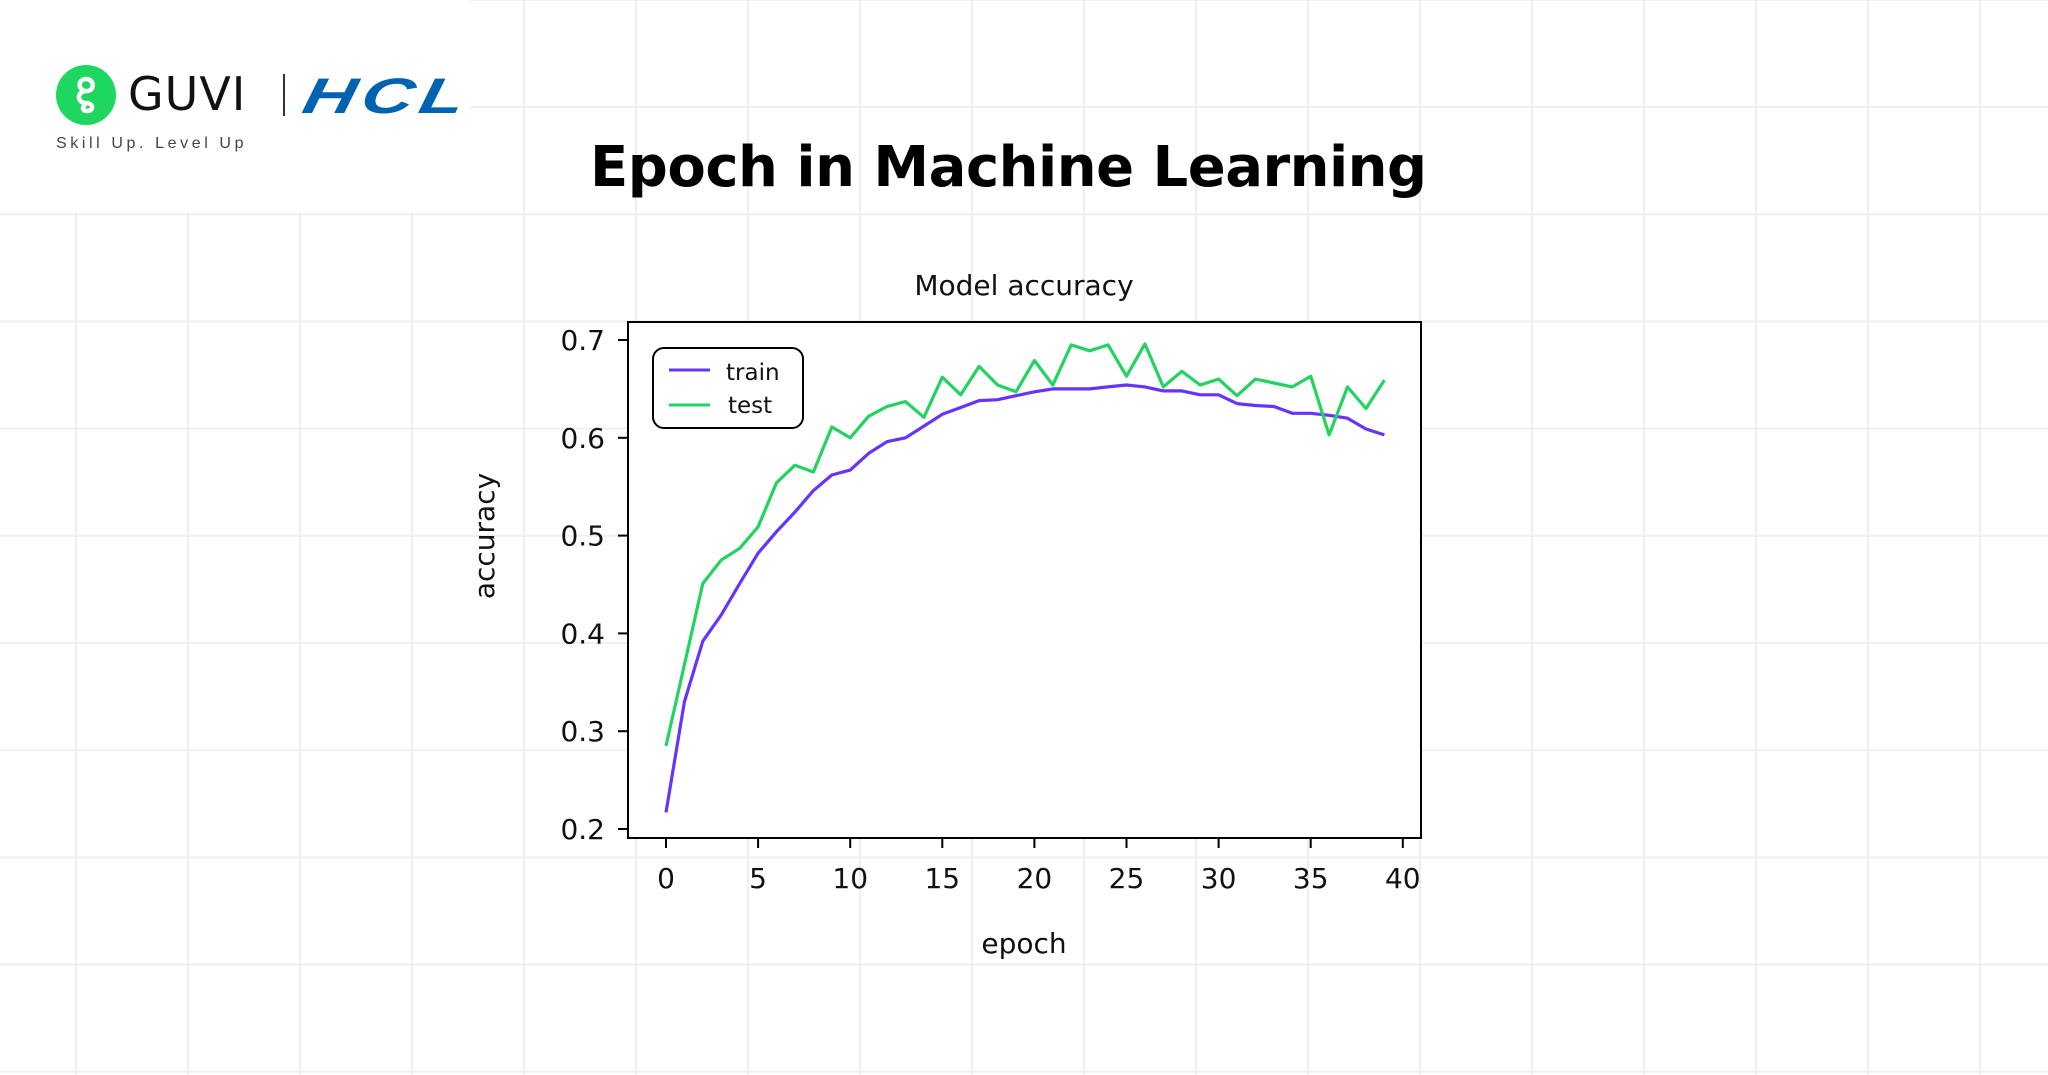  Describe the element at coordinates (1035, 878) in the screenshot. I see `x-tick-label: 20` at that location.